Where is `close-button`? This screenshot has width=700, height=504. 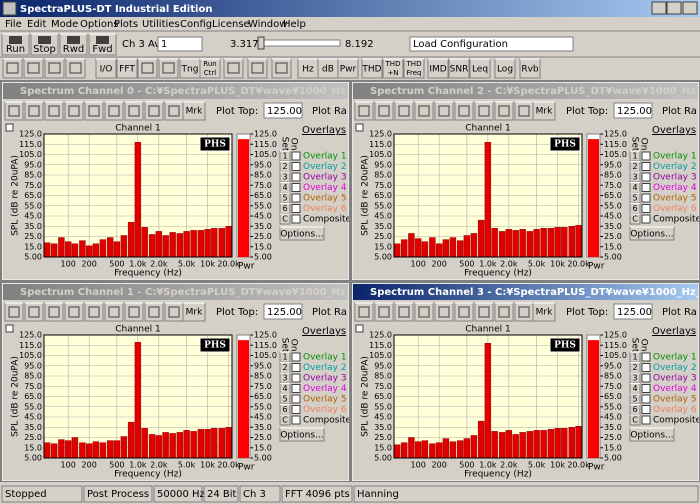 close-button is located at coordinates (690, 8).